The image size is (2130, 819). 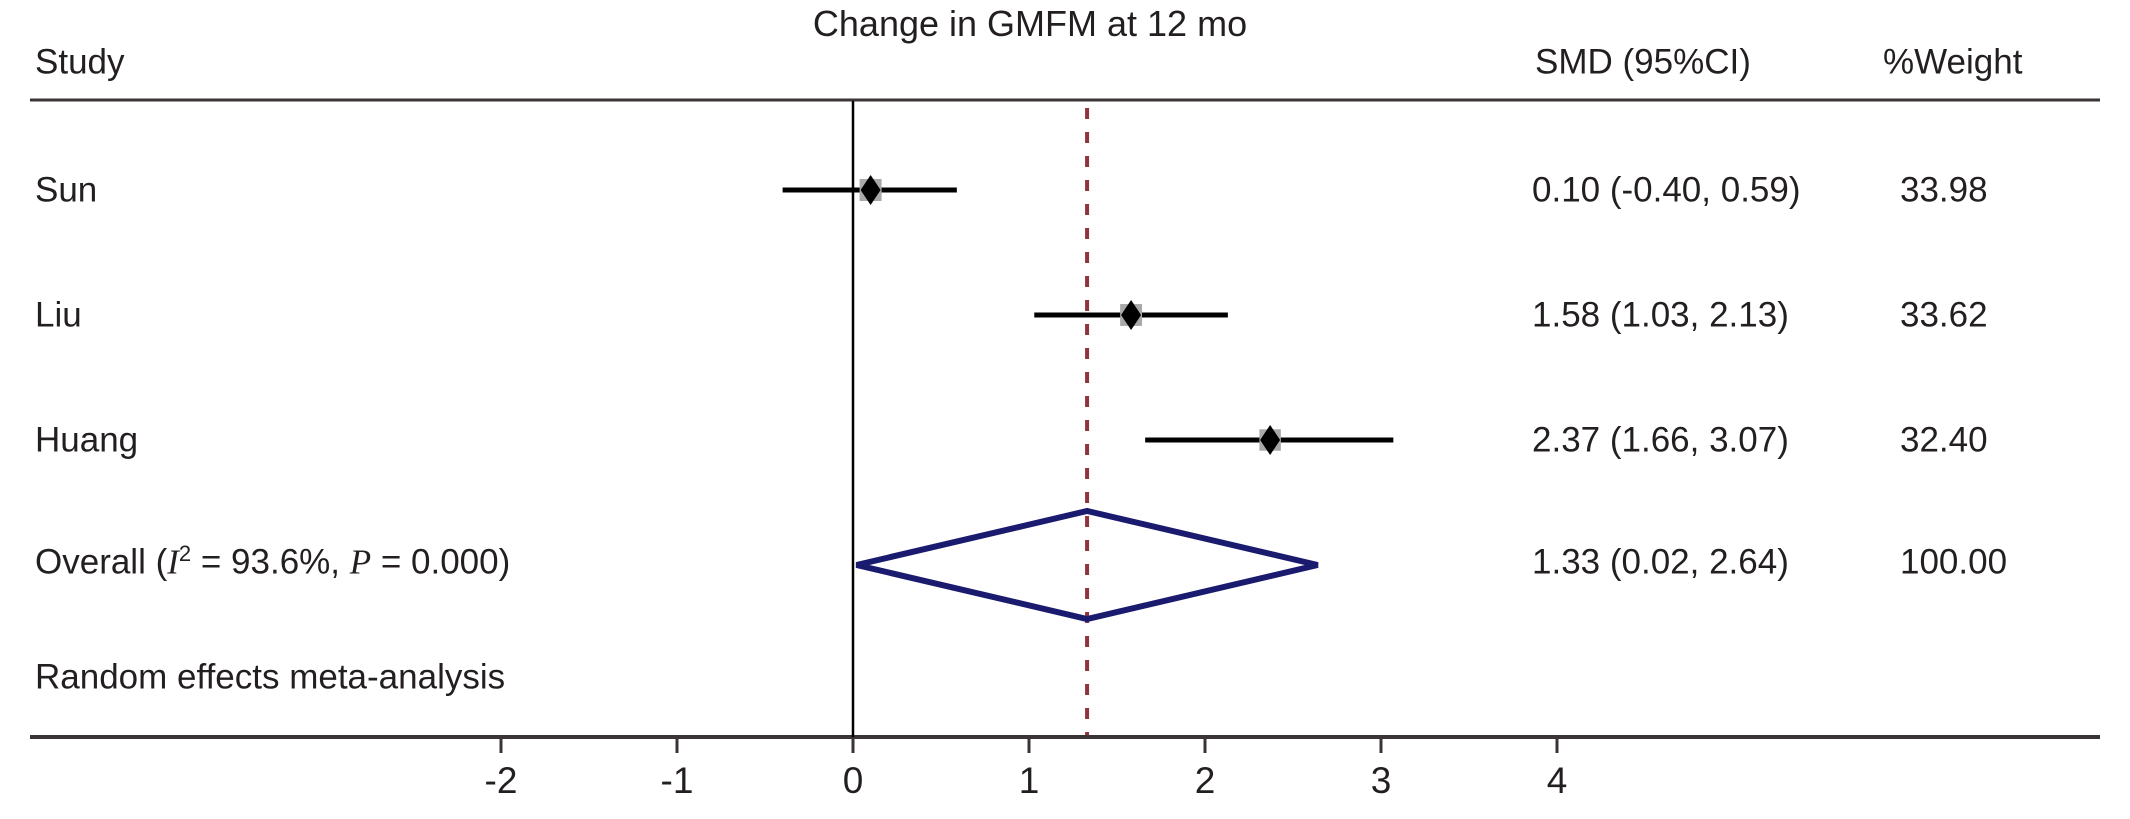 What do you see at coordinates (1944, 315) in the screenshot?
I see `study-weight-value: 33.62` at bounding box center [1944, 315].